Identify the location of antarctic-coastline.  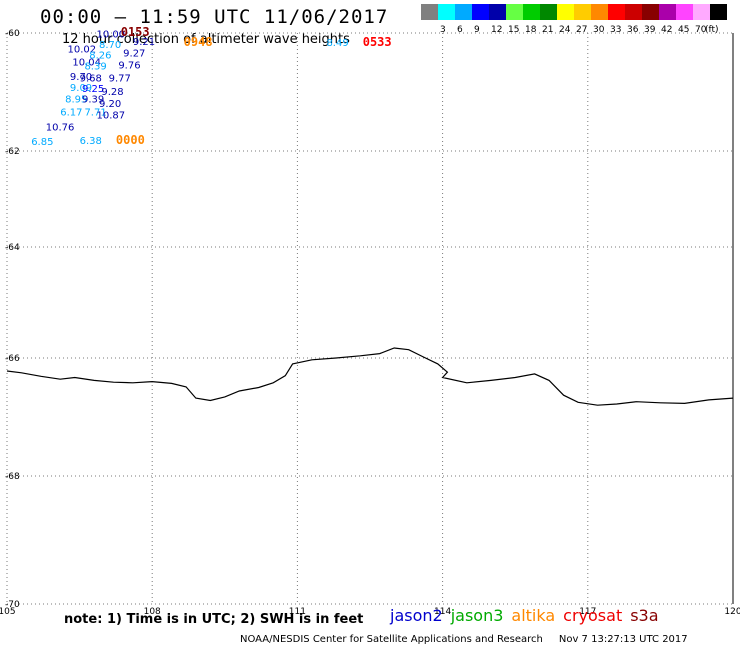
(370, 376).